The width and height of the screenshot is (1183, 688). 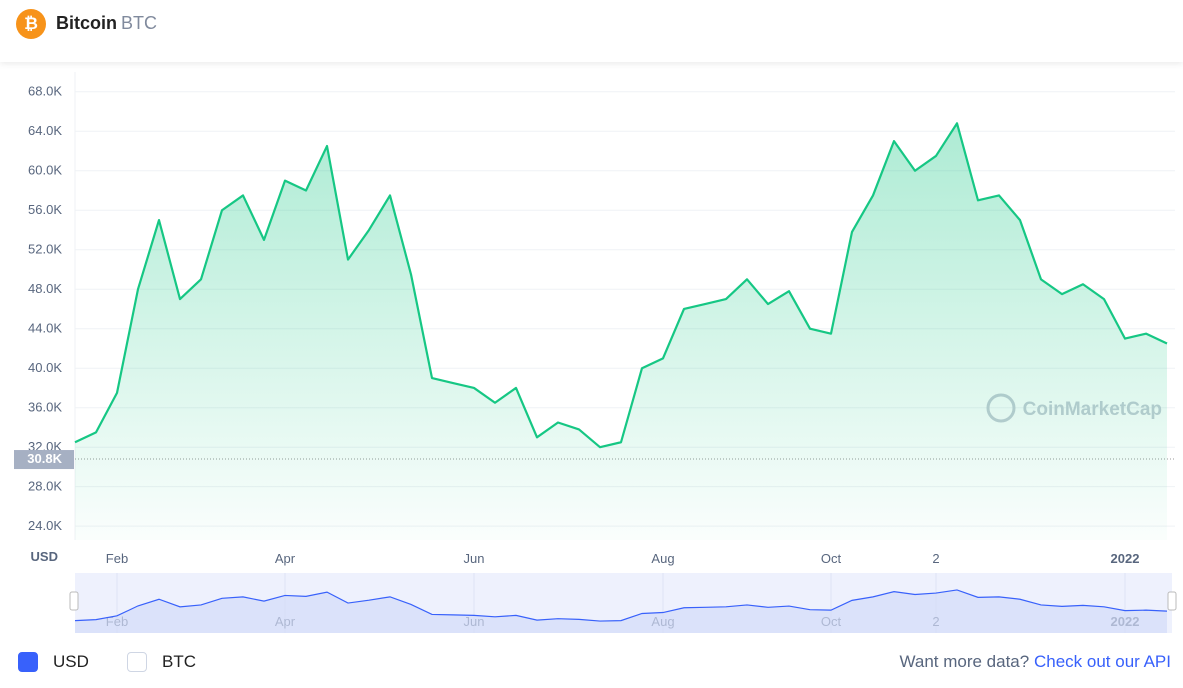 I want to click on x-tick-label: 2022, so click(x=1125, y=558).